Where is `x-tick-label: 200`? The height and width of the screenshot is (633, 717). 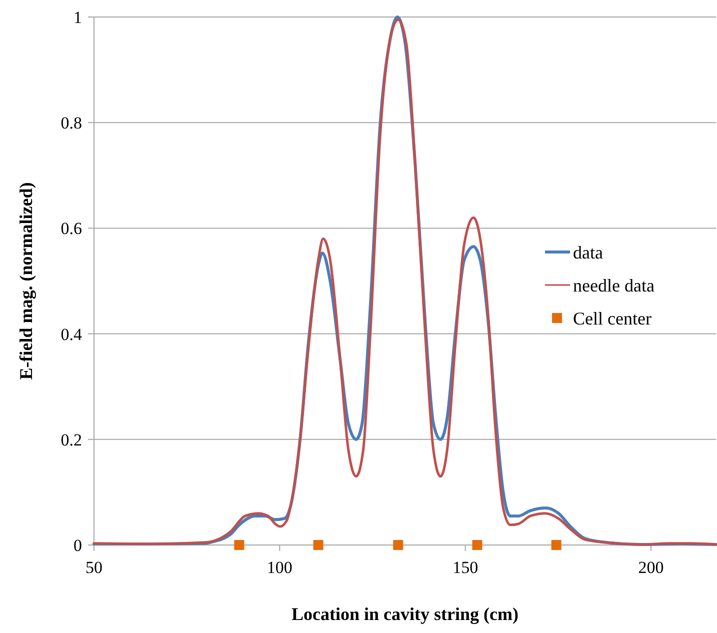
x-tick-label: 200 is located at coordinates (651, 567).